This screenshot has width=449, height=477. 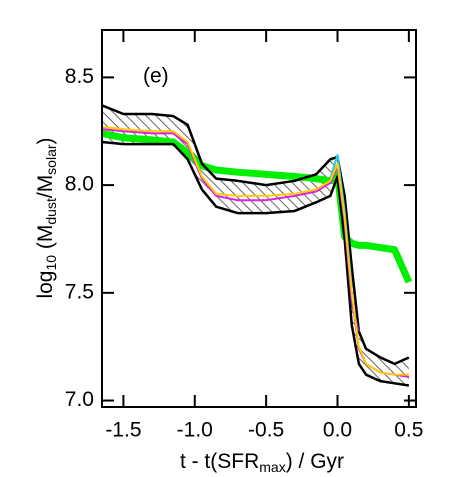 I want to click on x-label-sub: max, so click(x=272, y=467).